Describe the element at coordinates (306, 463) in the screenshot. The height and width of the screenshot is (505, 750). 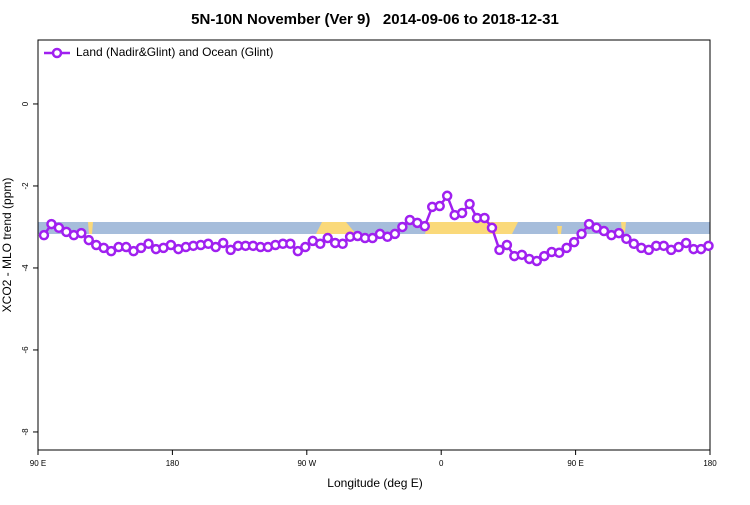
I see `x-tick-label: 90 W` at that location.